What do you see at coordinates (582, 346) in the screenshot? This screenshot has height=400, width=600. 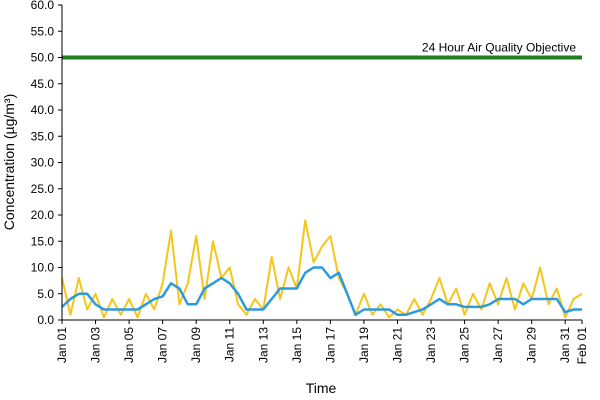 I see `x-tick-label: Feb 01` at bounding box center [582, 346].